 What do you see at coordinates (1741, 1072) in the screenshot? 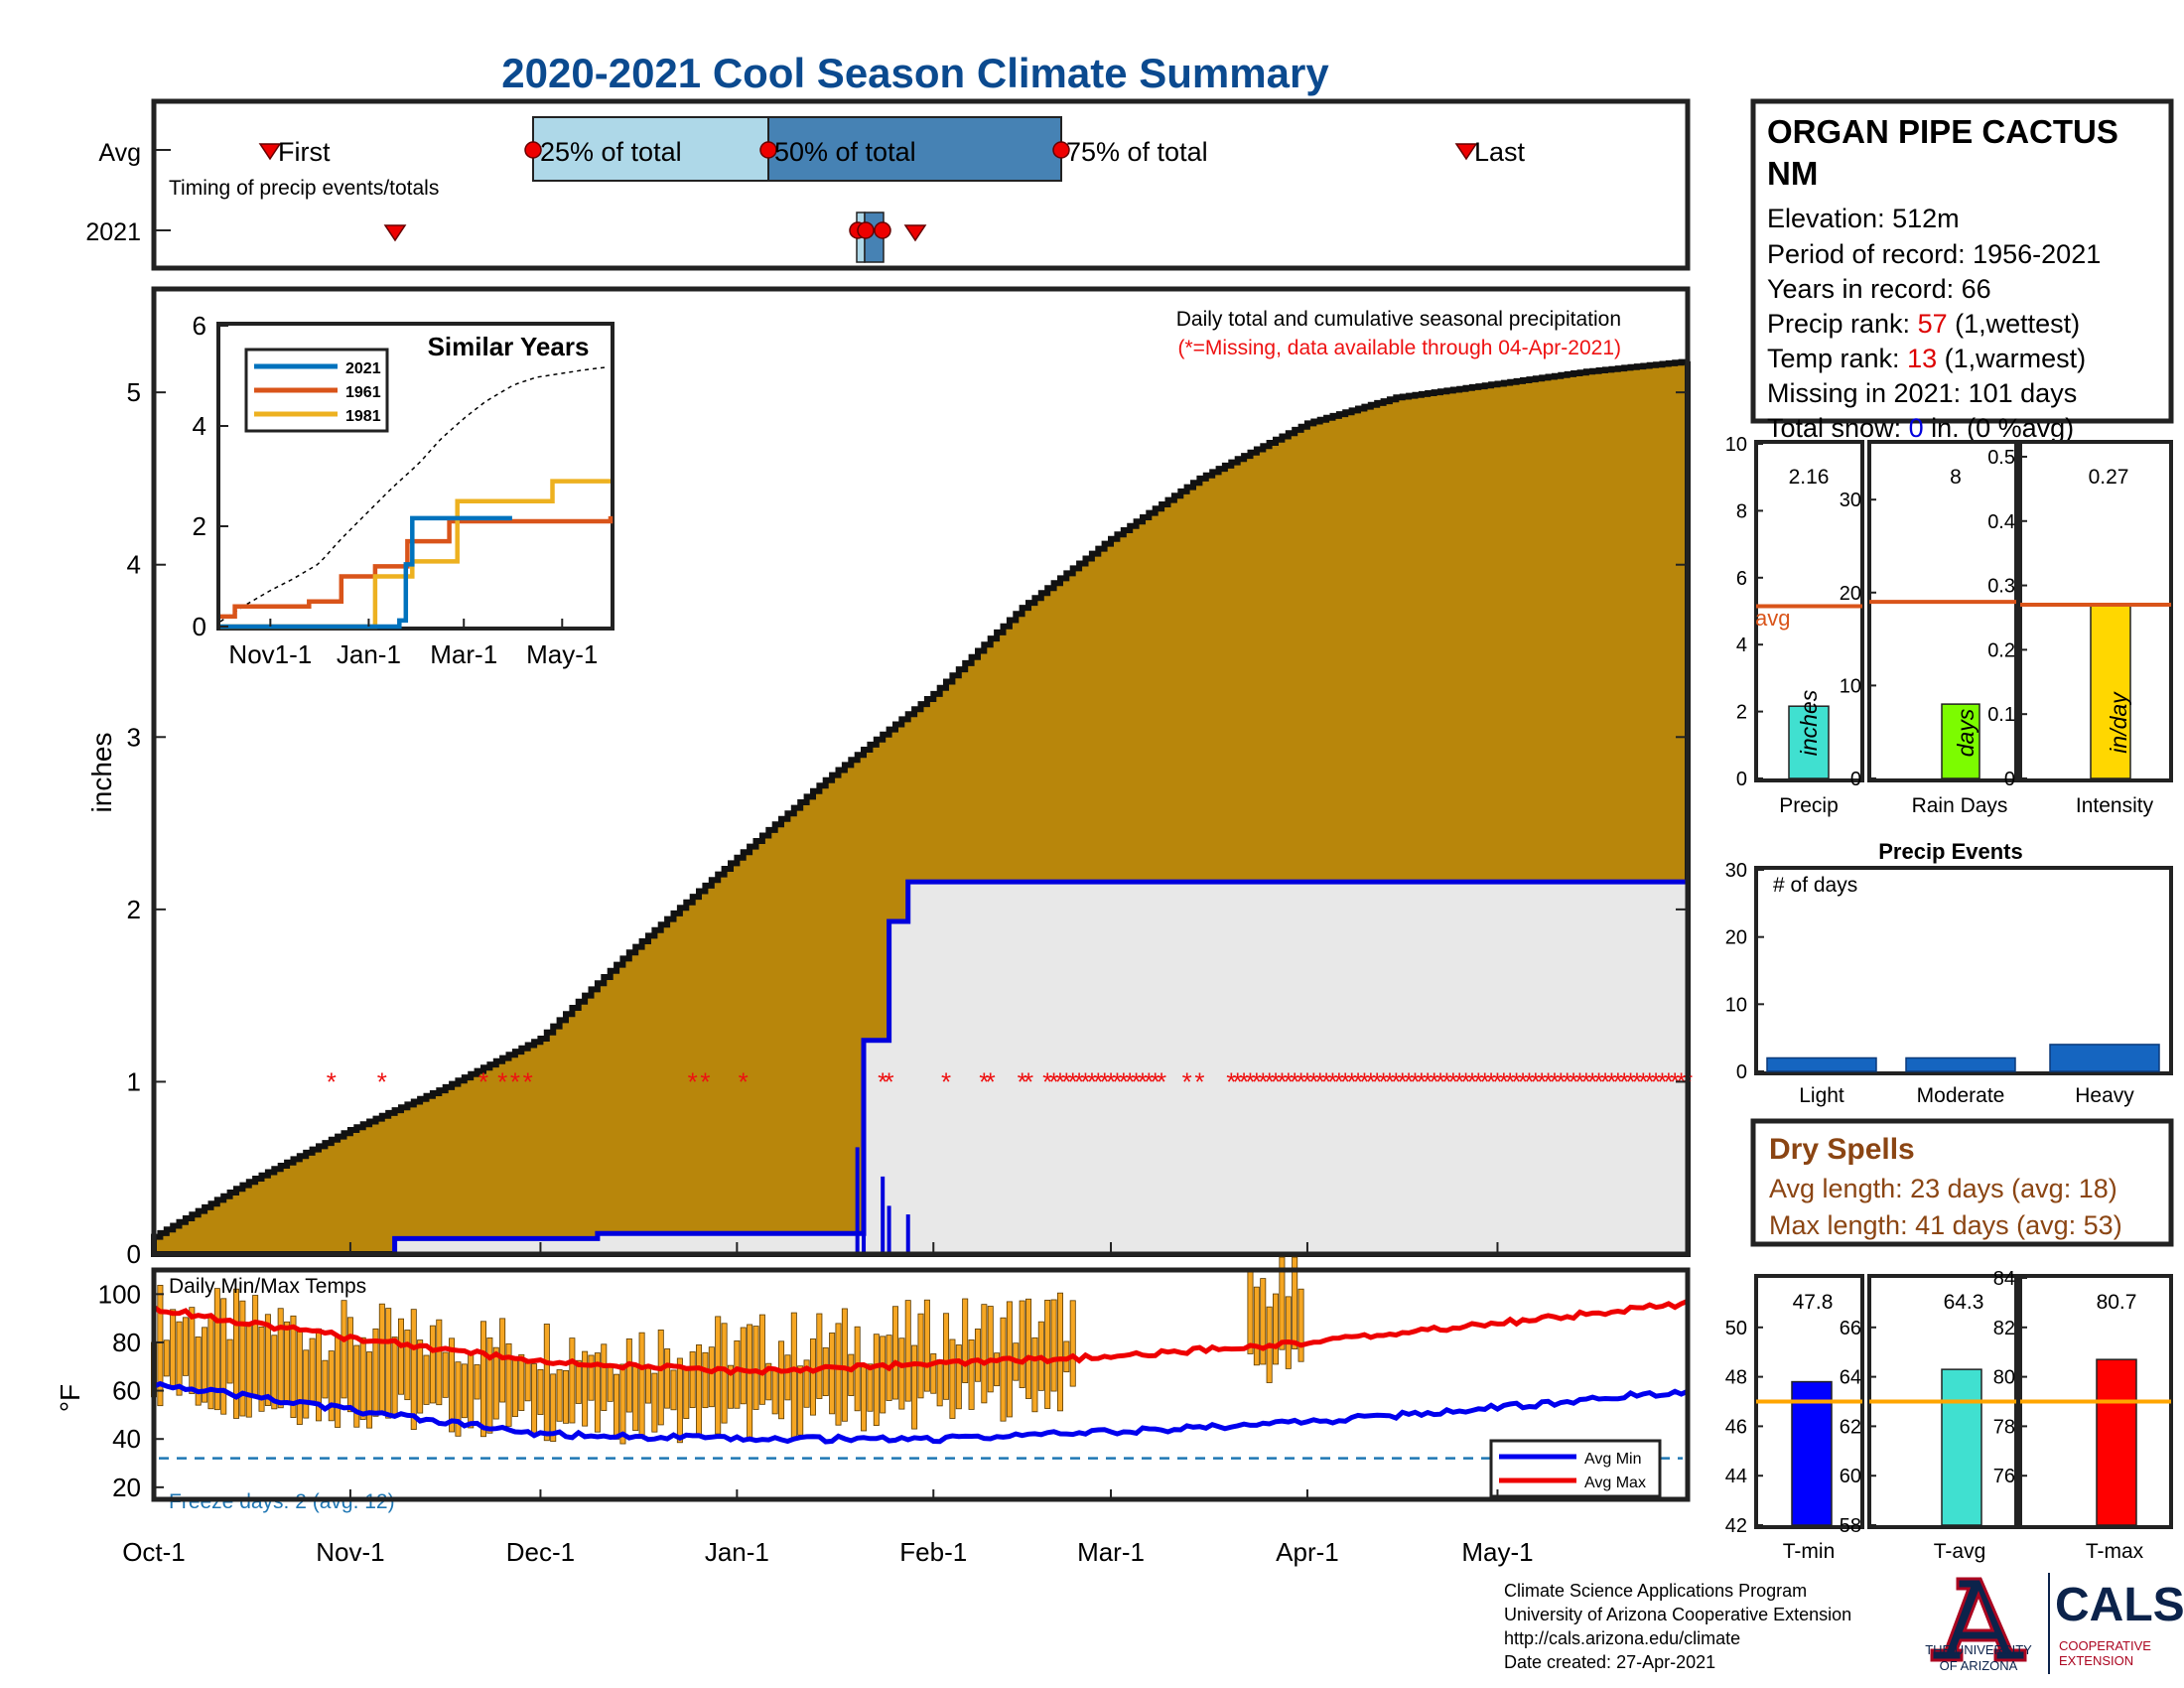
I see `events-ytick-label: 0` at bounding box center [1741, 1072].